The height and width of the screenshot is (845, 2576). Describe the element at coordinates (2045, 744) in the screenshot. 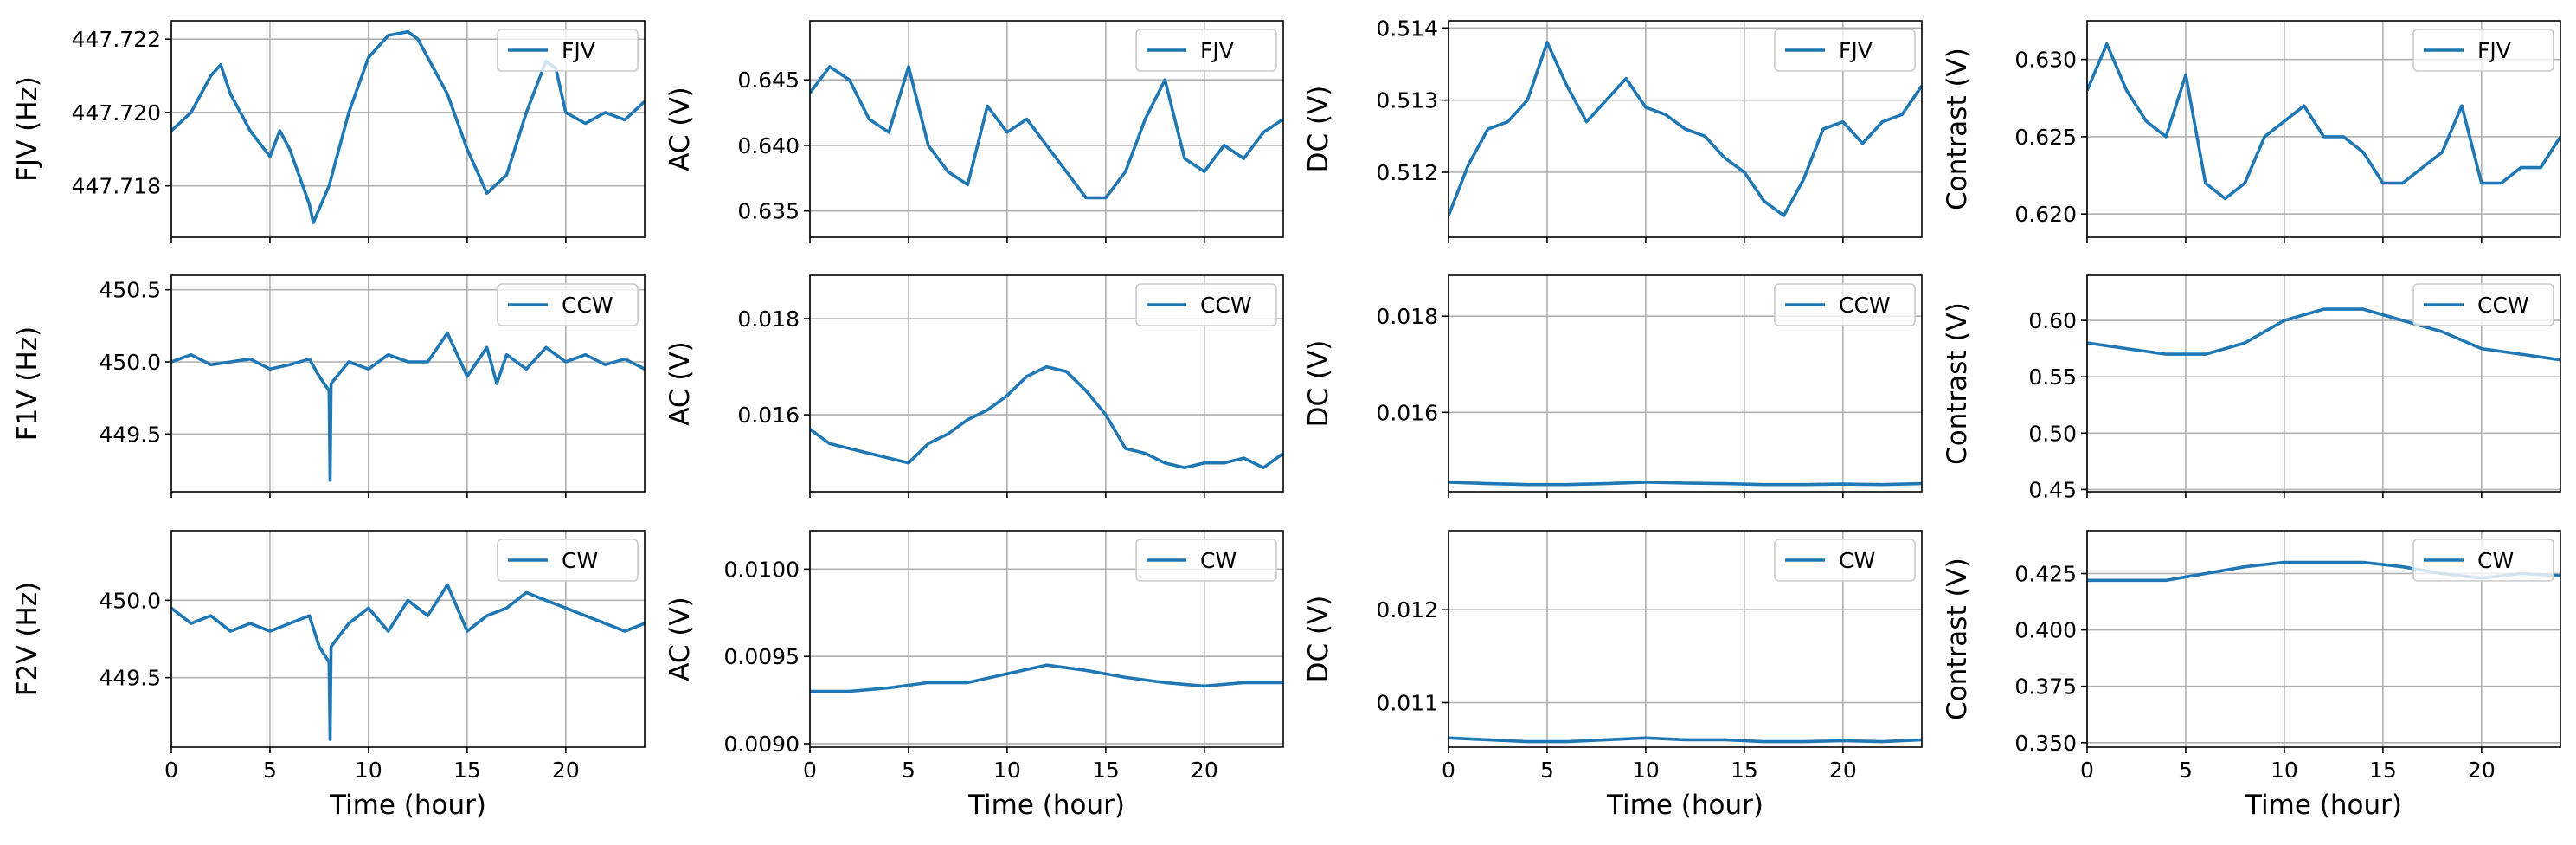

I see `y-tick-label: 0.350` at that location.